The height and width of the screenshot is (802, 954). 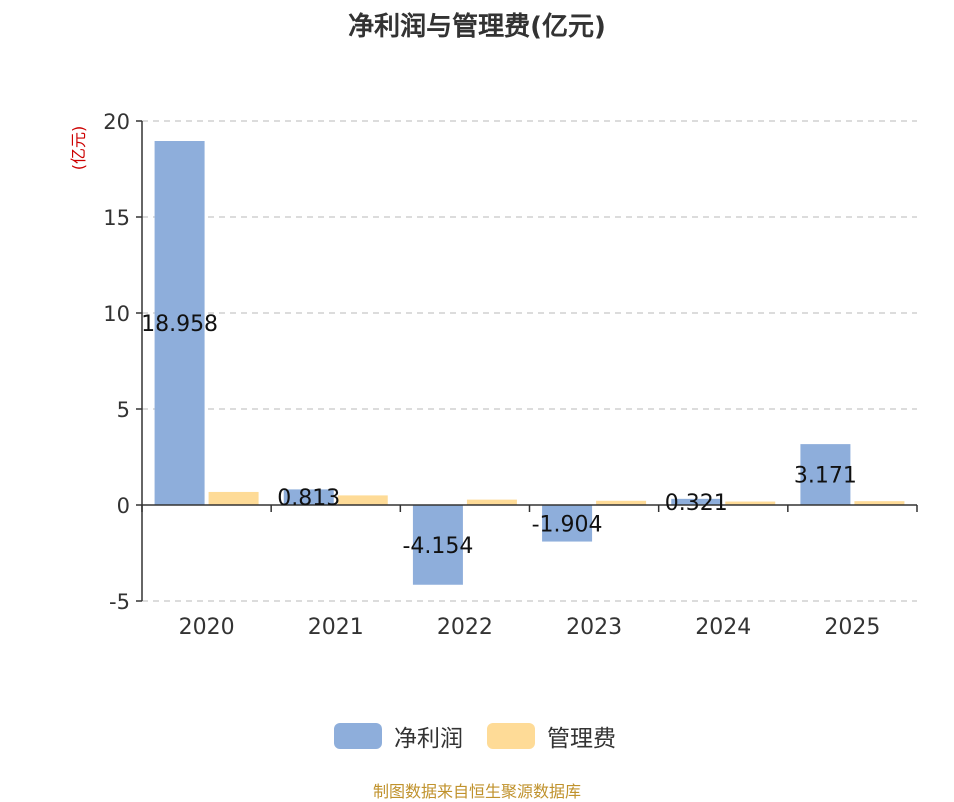 What do you see at coordinates (207, 627) in the screenshot?
I see `x-tick-label: 2020` at bounding box center [207, 627].